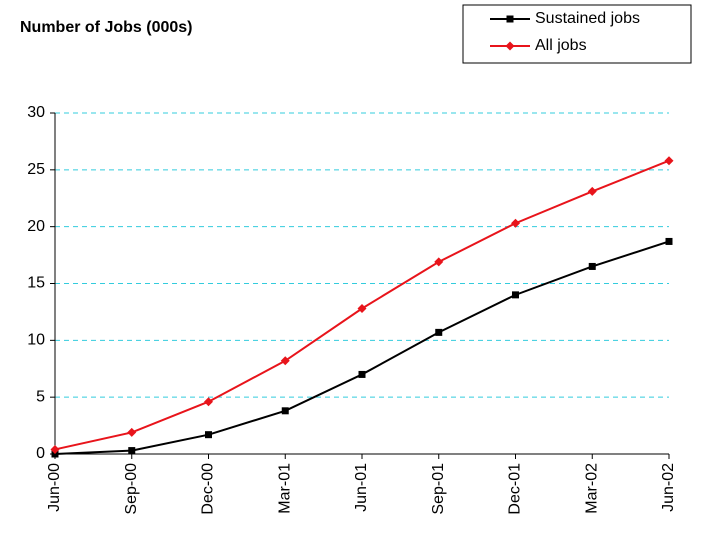  What do you see at coordinates (36, 112) in the screenshot?
I see `y-tick-label: 30` at bounding box center [36, 112].